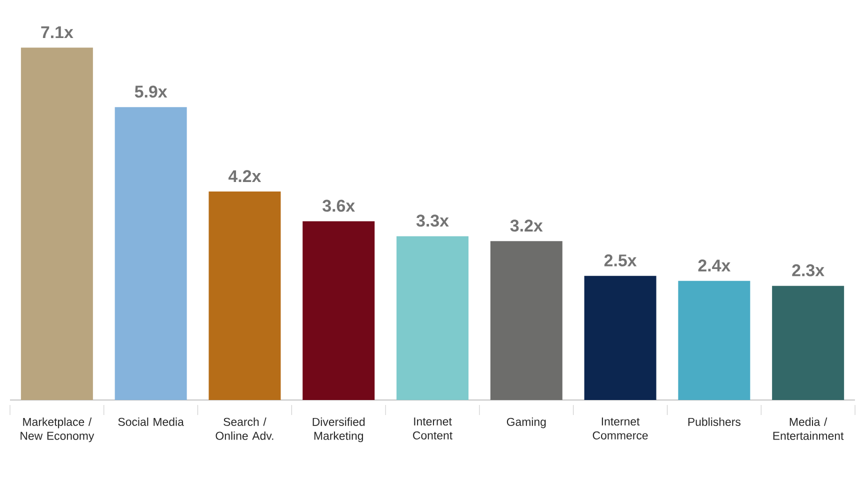 This screenshot has height=490, width=856. Describe the element at coordinates (151, 422) in the screenshot. I see `x-tick-label: Social Media` at that location.